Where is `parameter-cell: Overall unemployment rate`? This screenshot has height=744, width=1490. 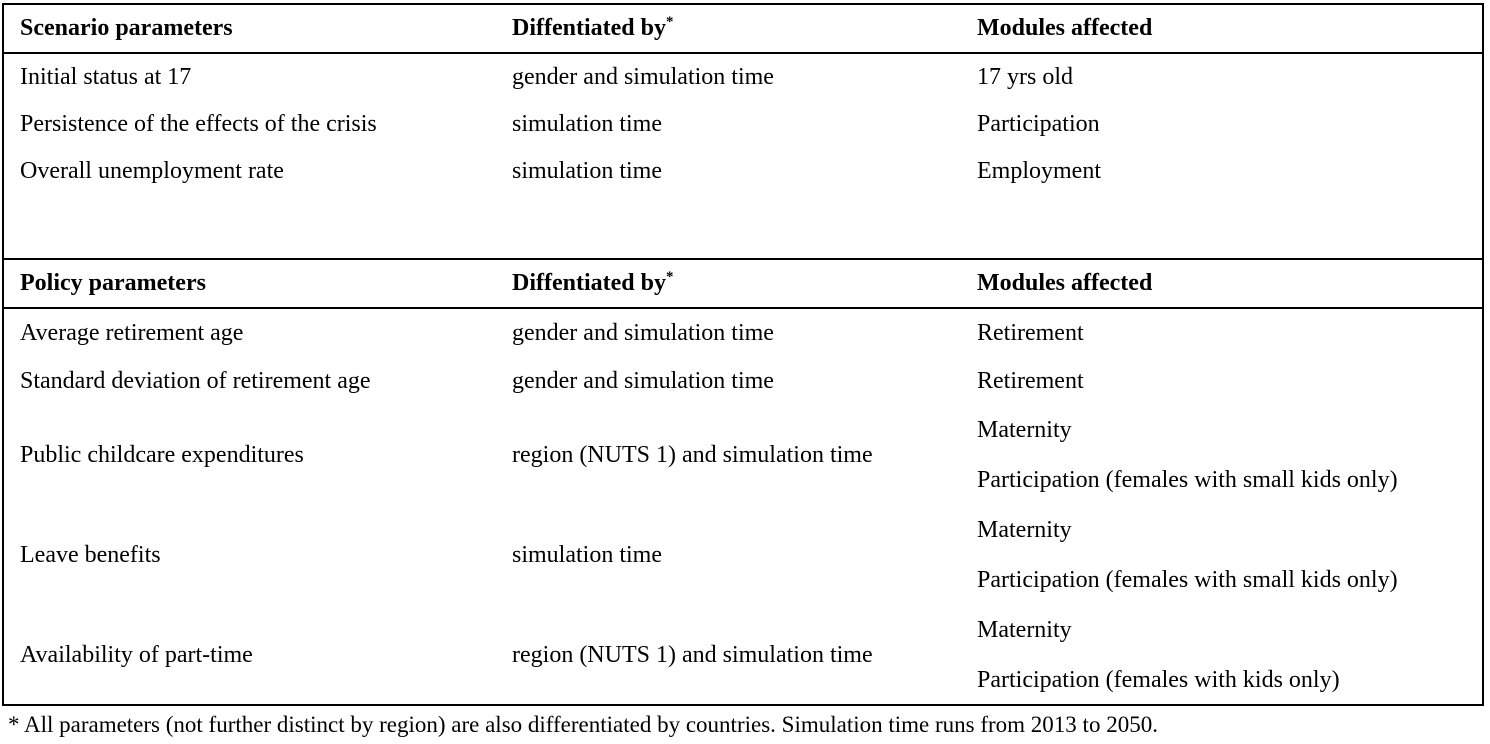
parameter-cell: Overall unemployment rate is located at coordinates (152, 171).